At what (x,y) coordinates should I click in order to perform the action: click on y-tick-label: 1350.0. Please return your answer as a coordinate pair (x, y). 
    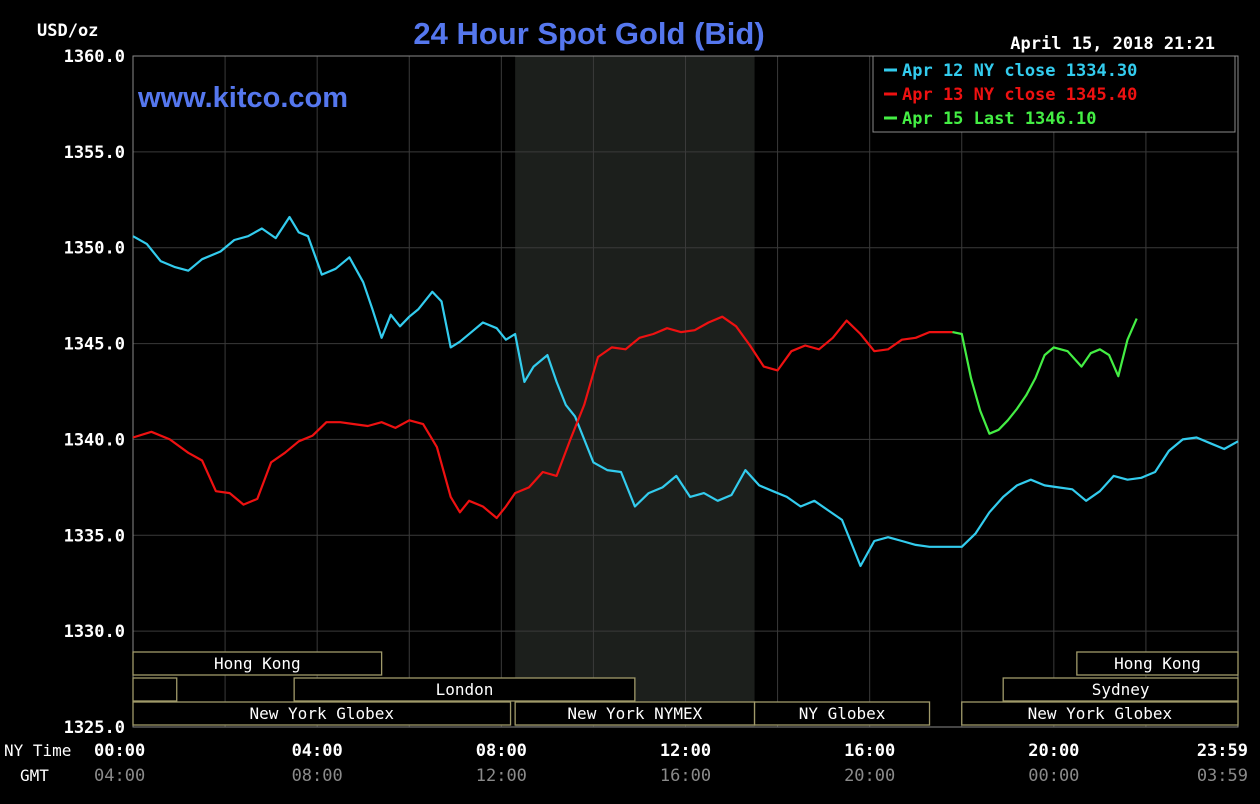
    Looking at the image, I should click on (94, 249).